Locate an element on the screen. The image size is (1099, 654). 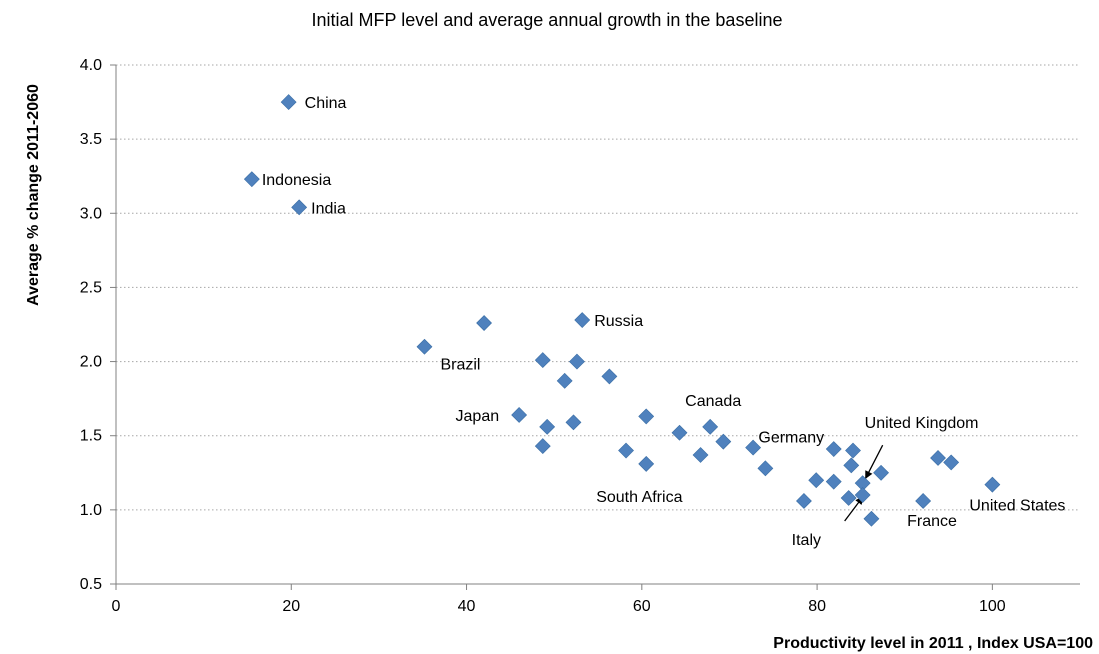
annotation-arrows is located at coordinates (864, 483).